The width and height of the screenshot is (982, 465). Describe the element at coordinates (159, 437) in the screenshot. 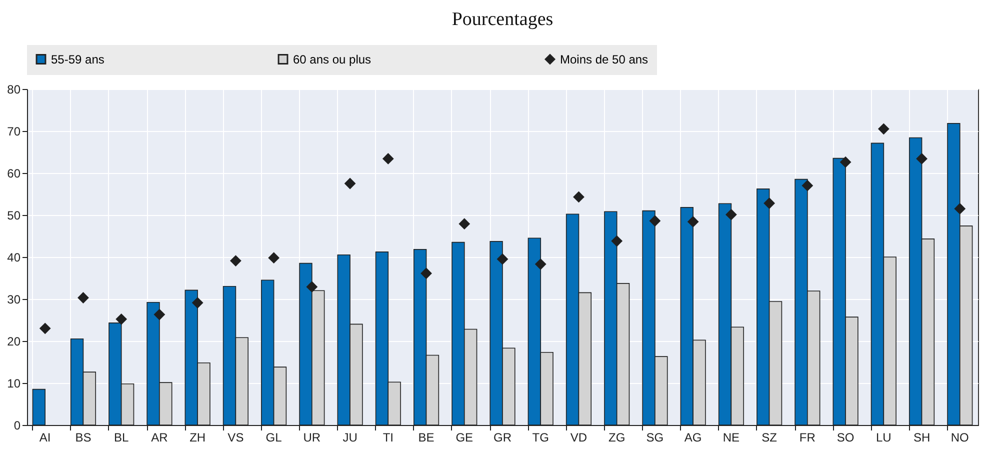

I see `x-tick-label: AR` at that location.